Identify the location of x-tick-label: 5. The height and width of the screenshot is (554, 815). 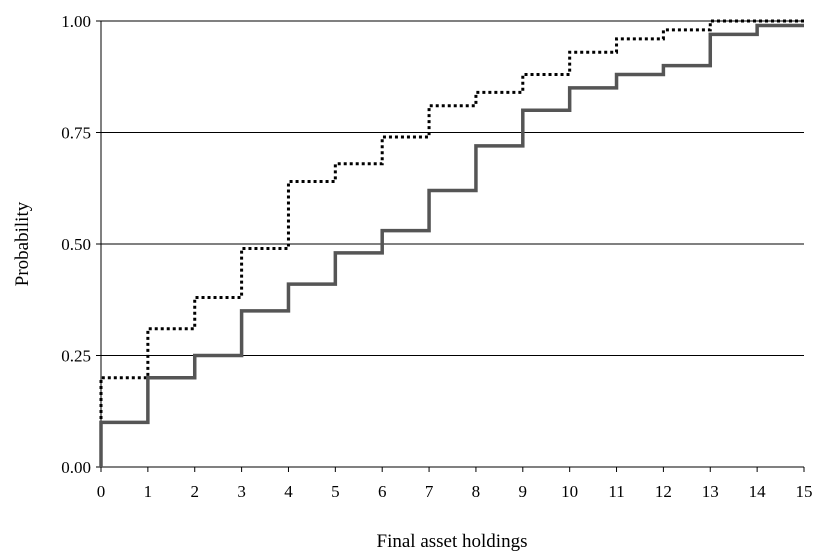
(335, 491).